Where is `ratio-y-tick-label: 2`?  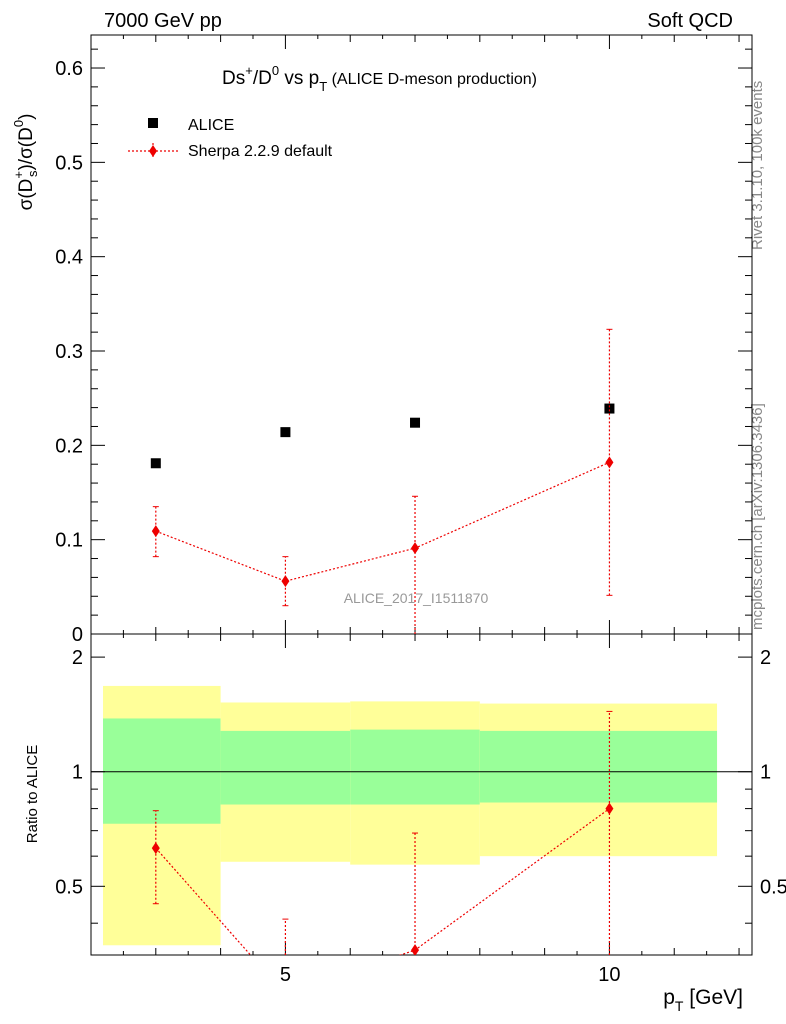
ratio-y-tick-label: 2 is located at coordinates (77, 658).